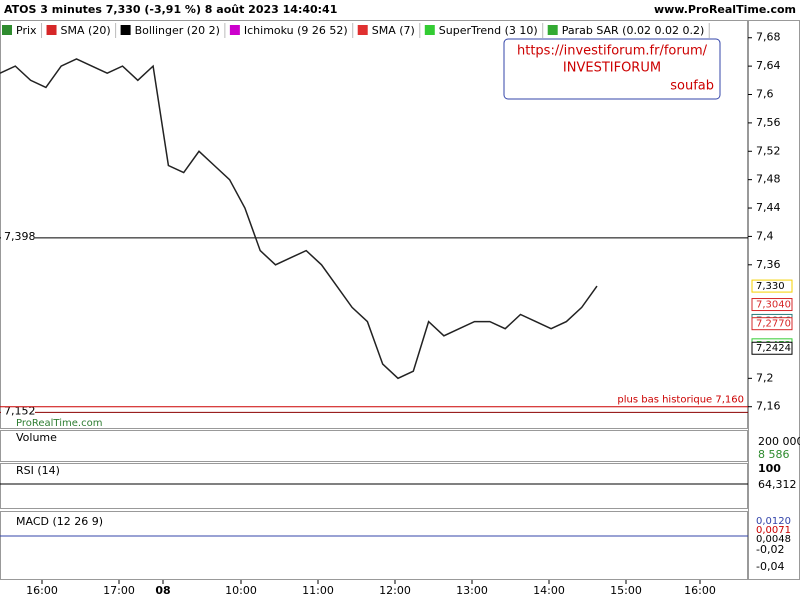 The height and width of the screenshot is (604, 800). What do you see at coordinates (395, 590) in the screenshot?
I see `x-tick-label: 12:00` at bounding box center [395, 590].